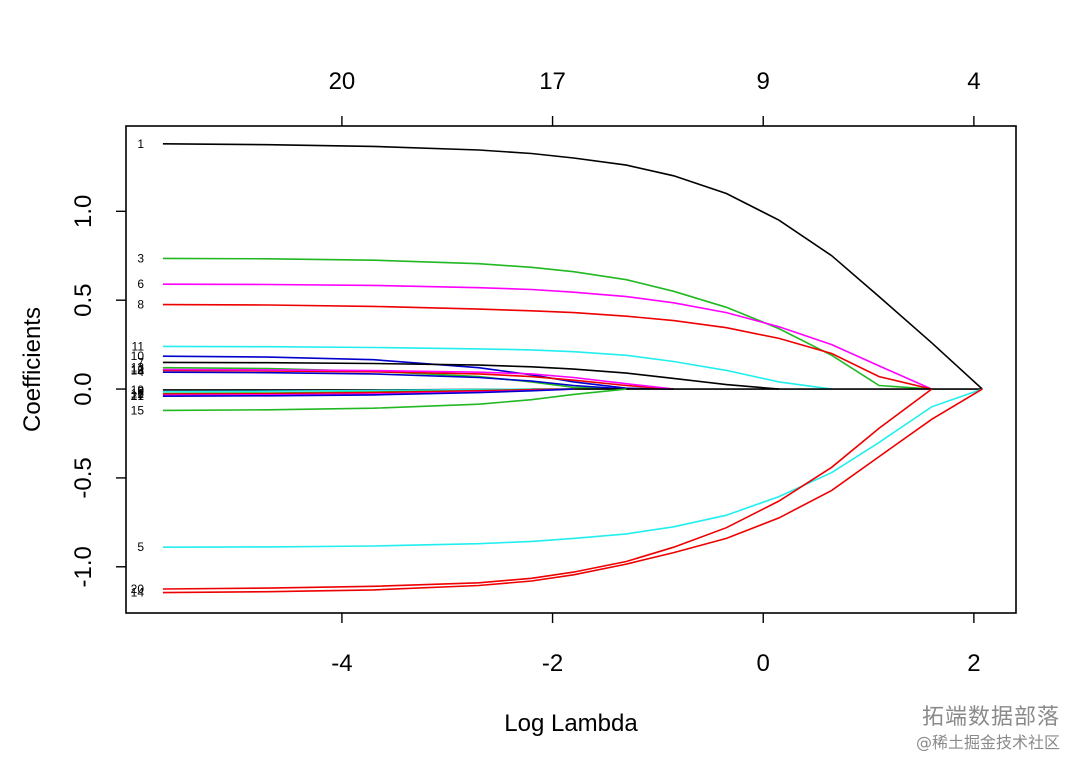  Describe the element at coordinates (140, 362) in the screenshot. I see `series-label-7: 7` at that location.